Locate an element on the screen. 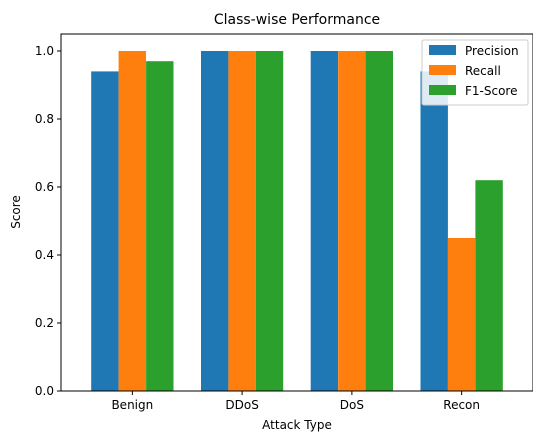  x-axis-label: Attack Type is located at coordinates (297, 425).